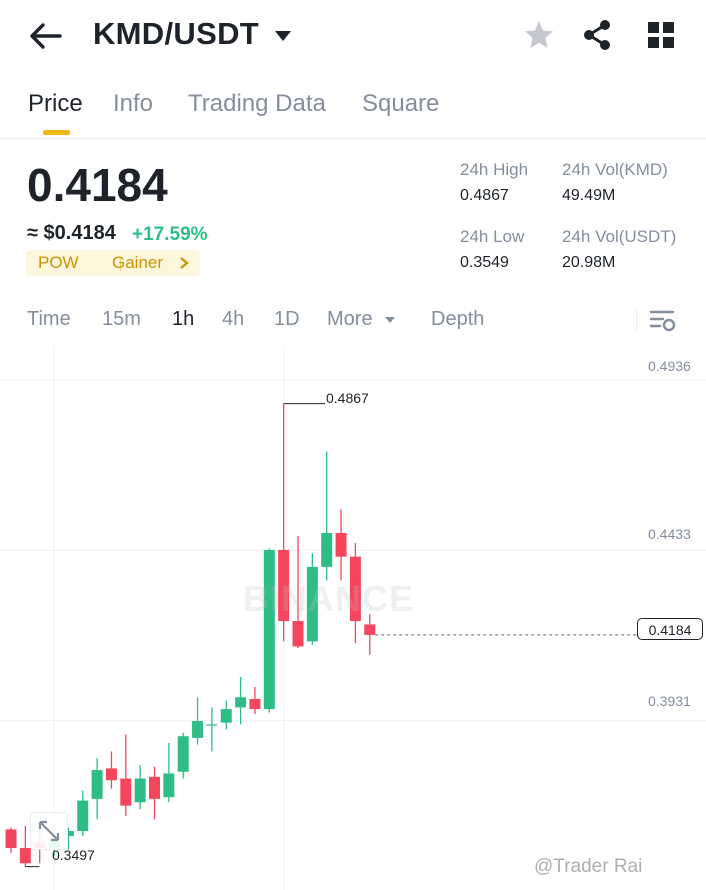  Describe the element at coordinates (184, 263) in the screenshot. I see `chevron-right-icon` at that location.